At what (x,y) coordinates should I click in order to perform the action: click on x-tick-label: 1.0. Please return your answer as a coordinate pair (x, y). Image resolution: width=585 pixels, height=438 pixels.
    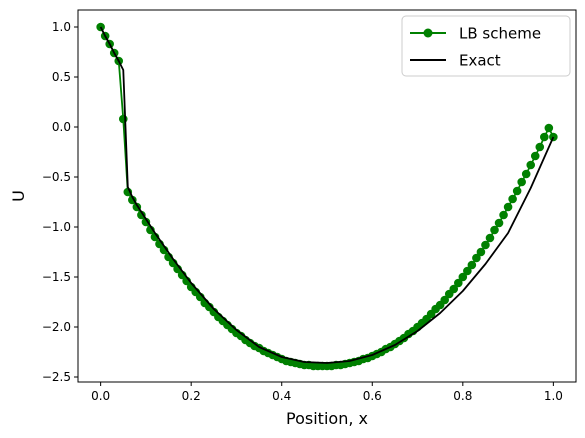
    Looking at the image, I should click on (553, 396).